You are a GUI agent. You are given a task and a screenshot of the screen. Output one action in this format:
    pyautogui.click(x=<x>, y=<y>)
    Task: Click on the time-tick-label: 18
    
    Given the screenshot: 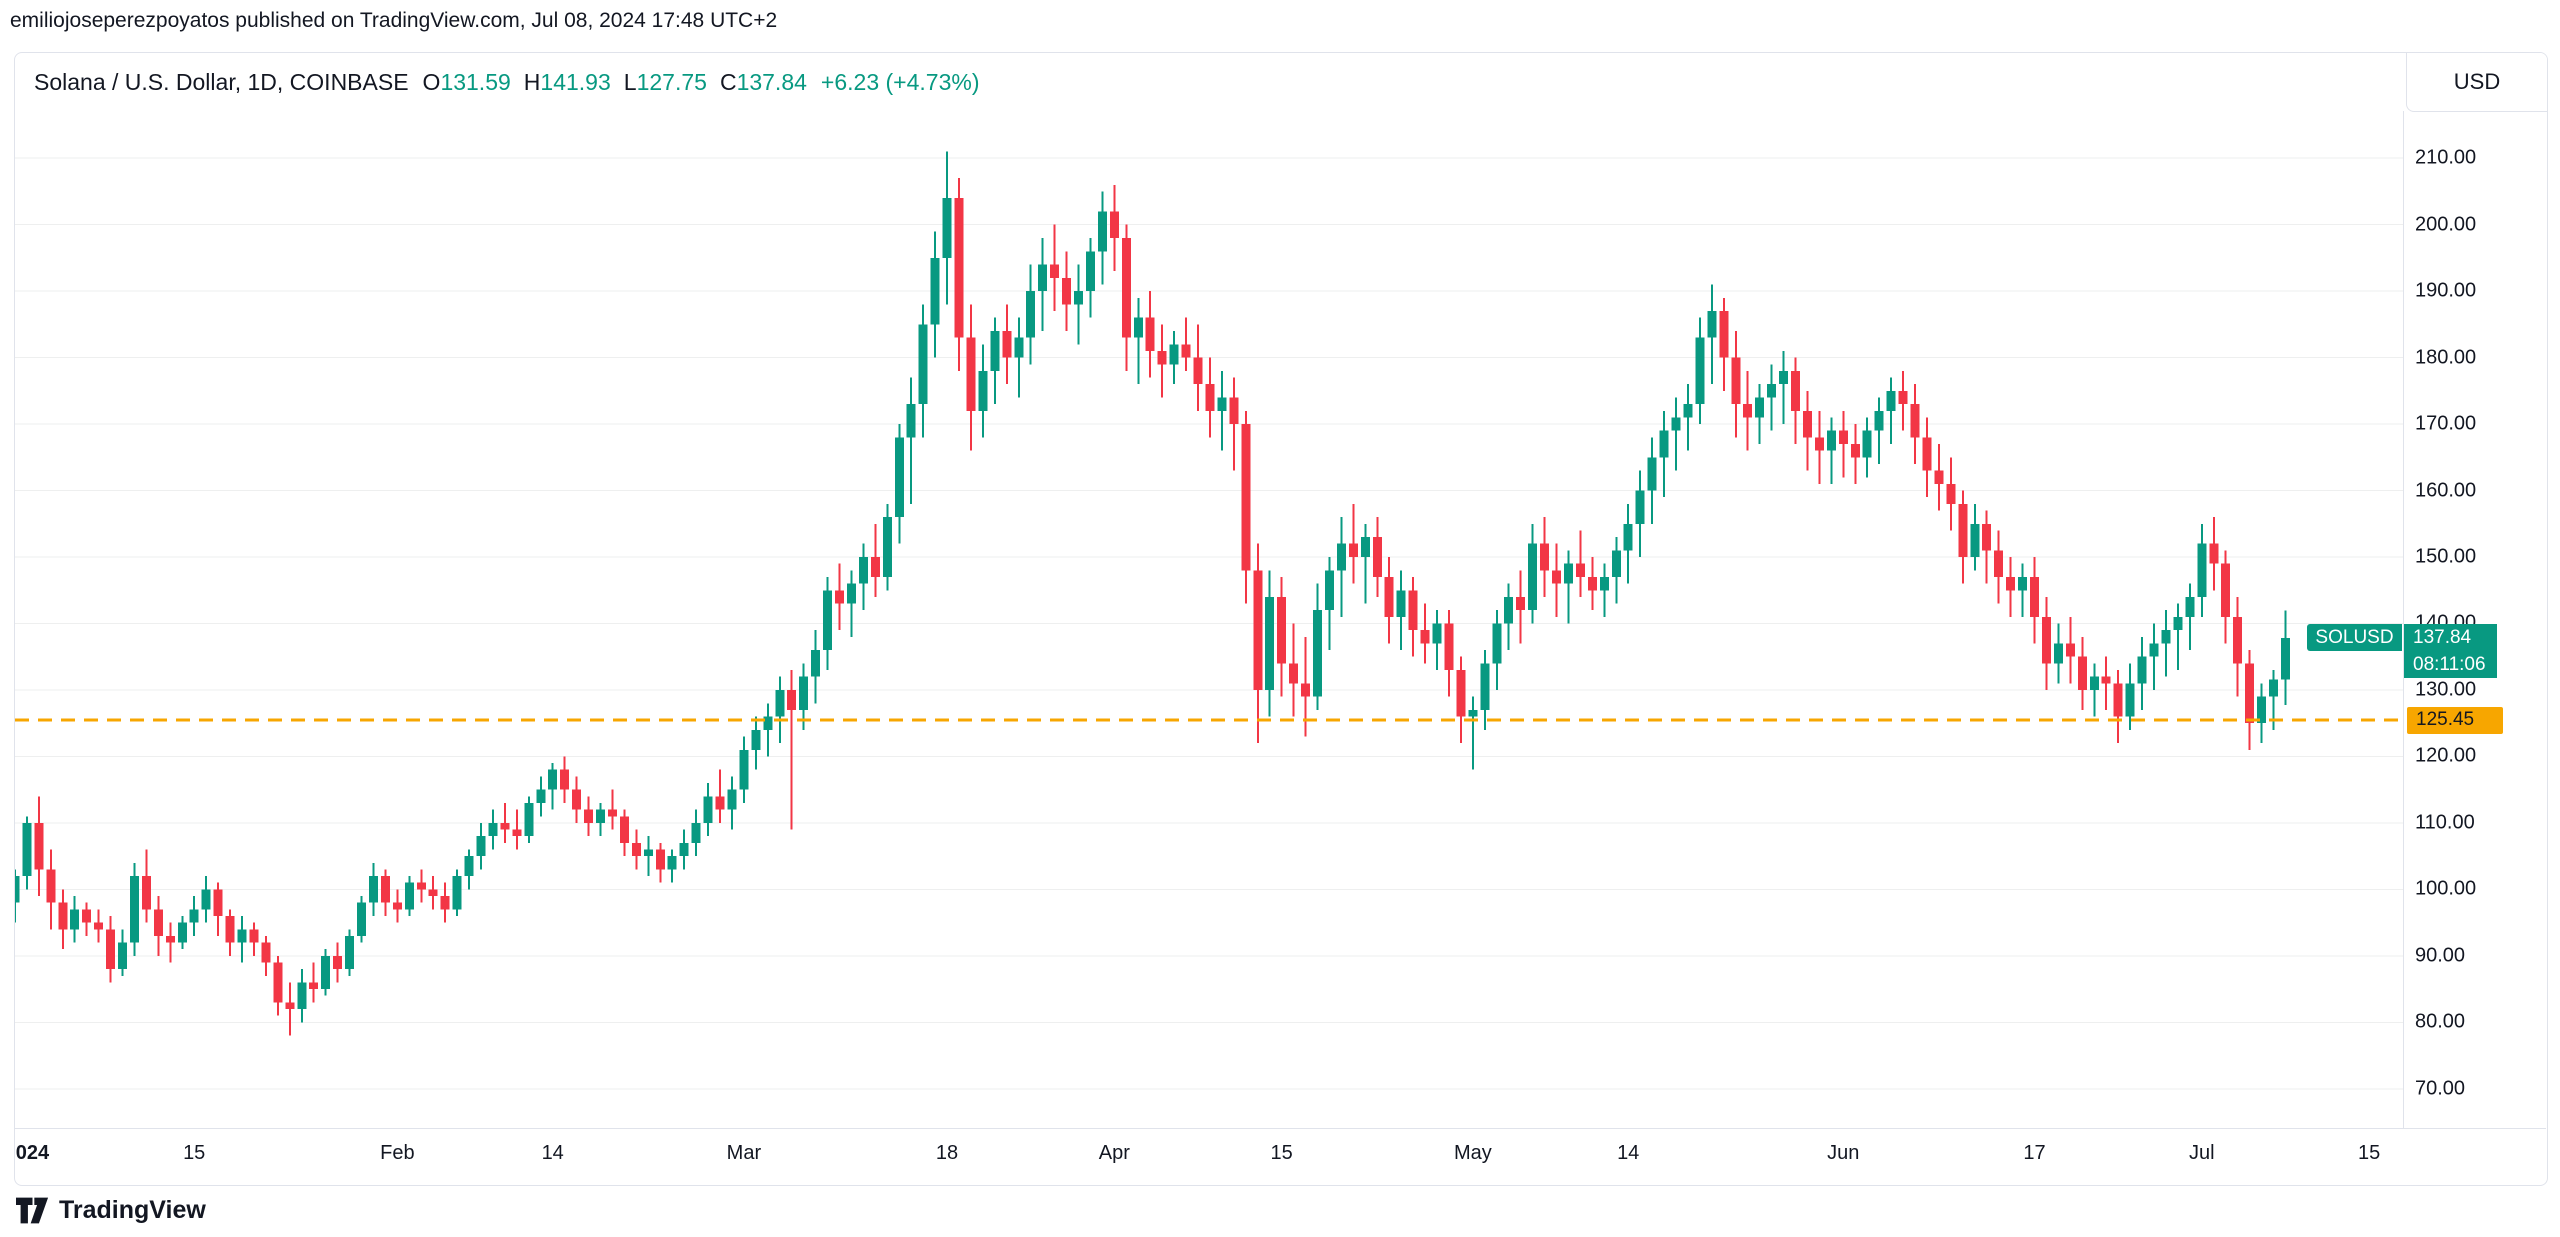 What is the action you would take?
    pyautogui.click(x=947, y=1153)
    